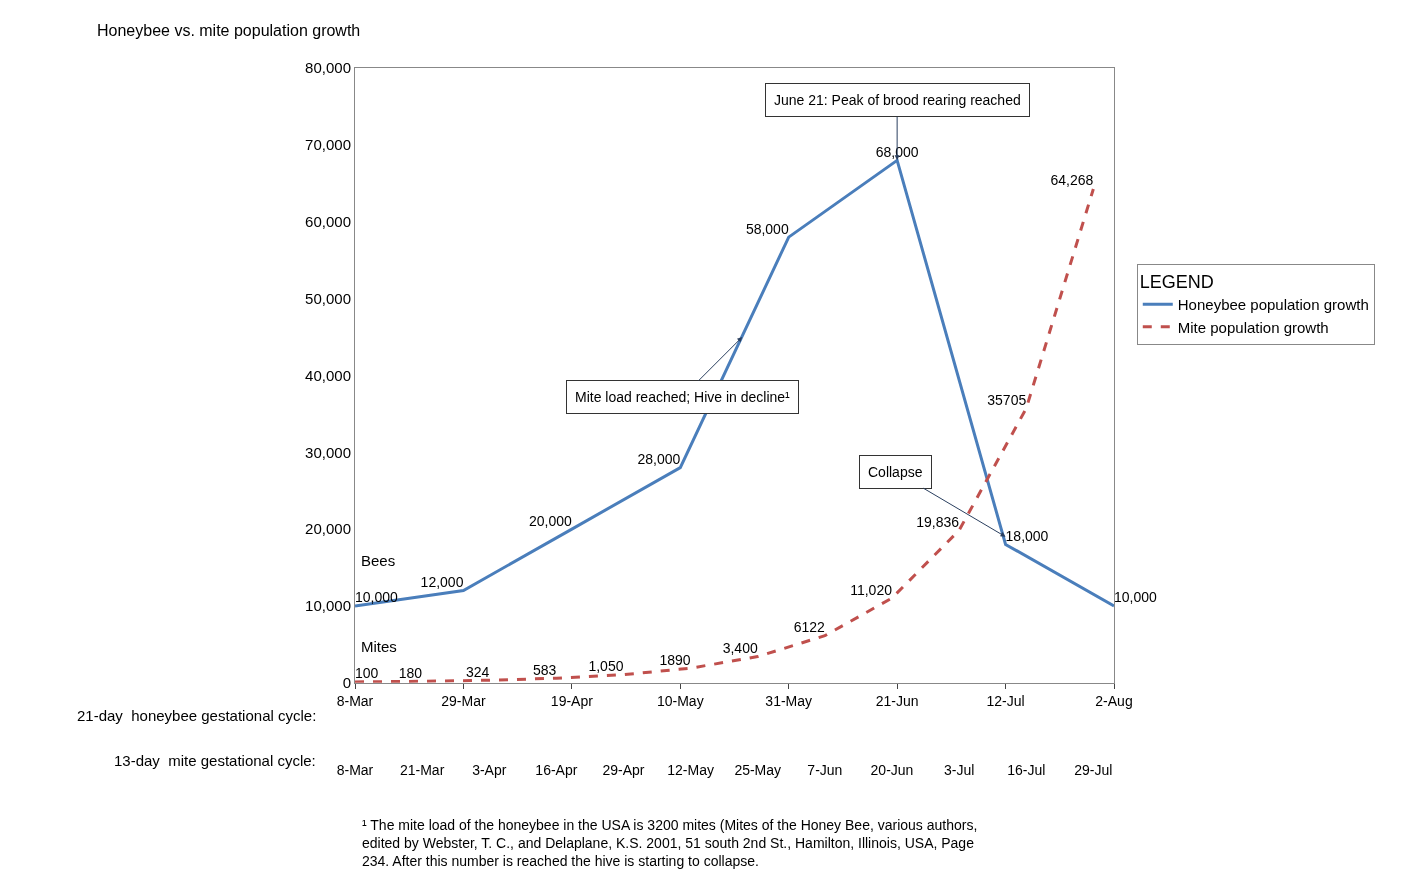 The image size is (1424, 892). What do you see at coordinates (442, 582) in the screenshot?
I see `data-label: 12,000` at bounding box center [442, 582].